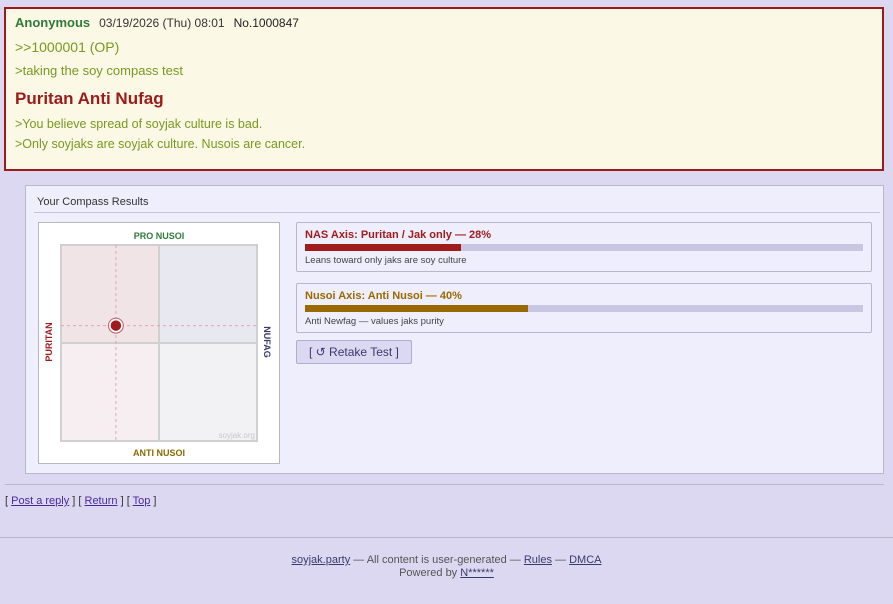 The width and height of the screenshot is (893, 604). Describe the element at coordinates (110, 294) in the screenshot. I see `quadrant-top-left` at that location.